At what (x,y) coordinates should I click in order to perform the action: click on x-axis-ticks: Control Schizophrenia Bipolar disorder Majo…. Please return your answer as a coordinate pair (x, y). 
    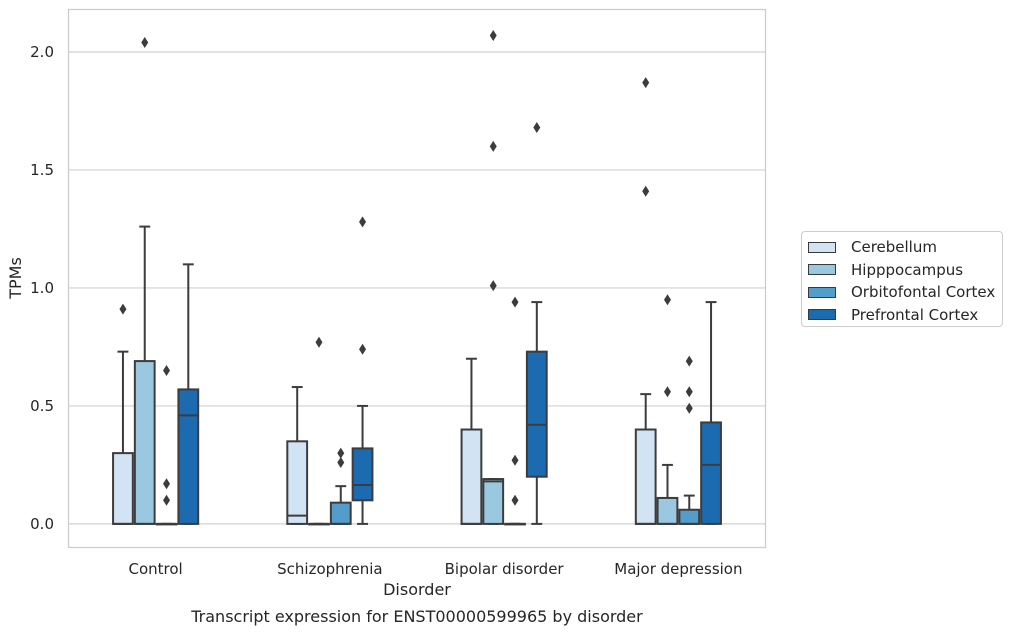
    Looking at the image, I should click on (436, 569).